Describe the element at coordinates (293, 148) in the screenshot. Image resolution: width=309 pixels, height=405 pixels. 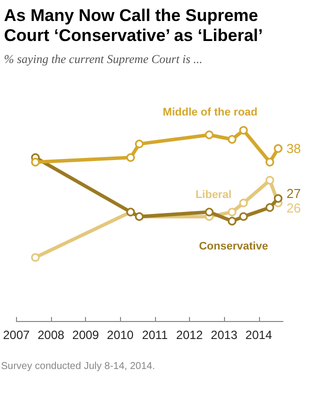
I see `data-label: 38` at that location.